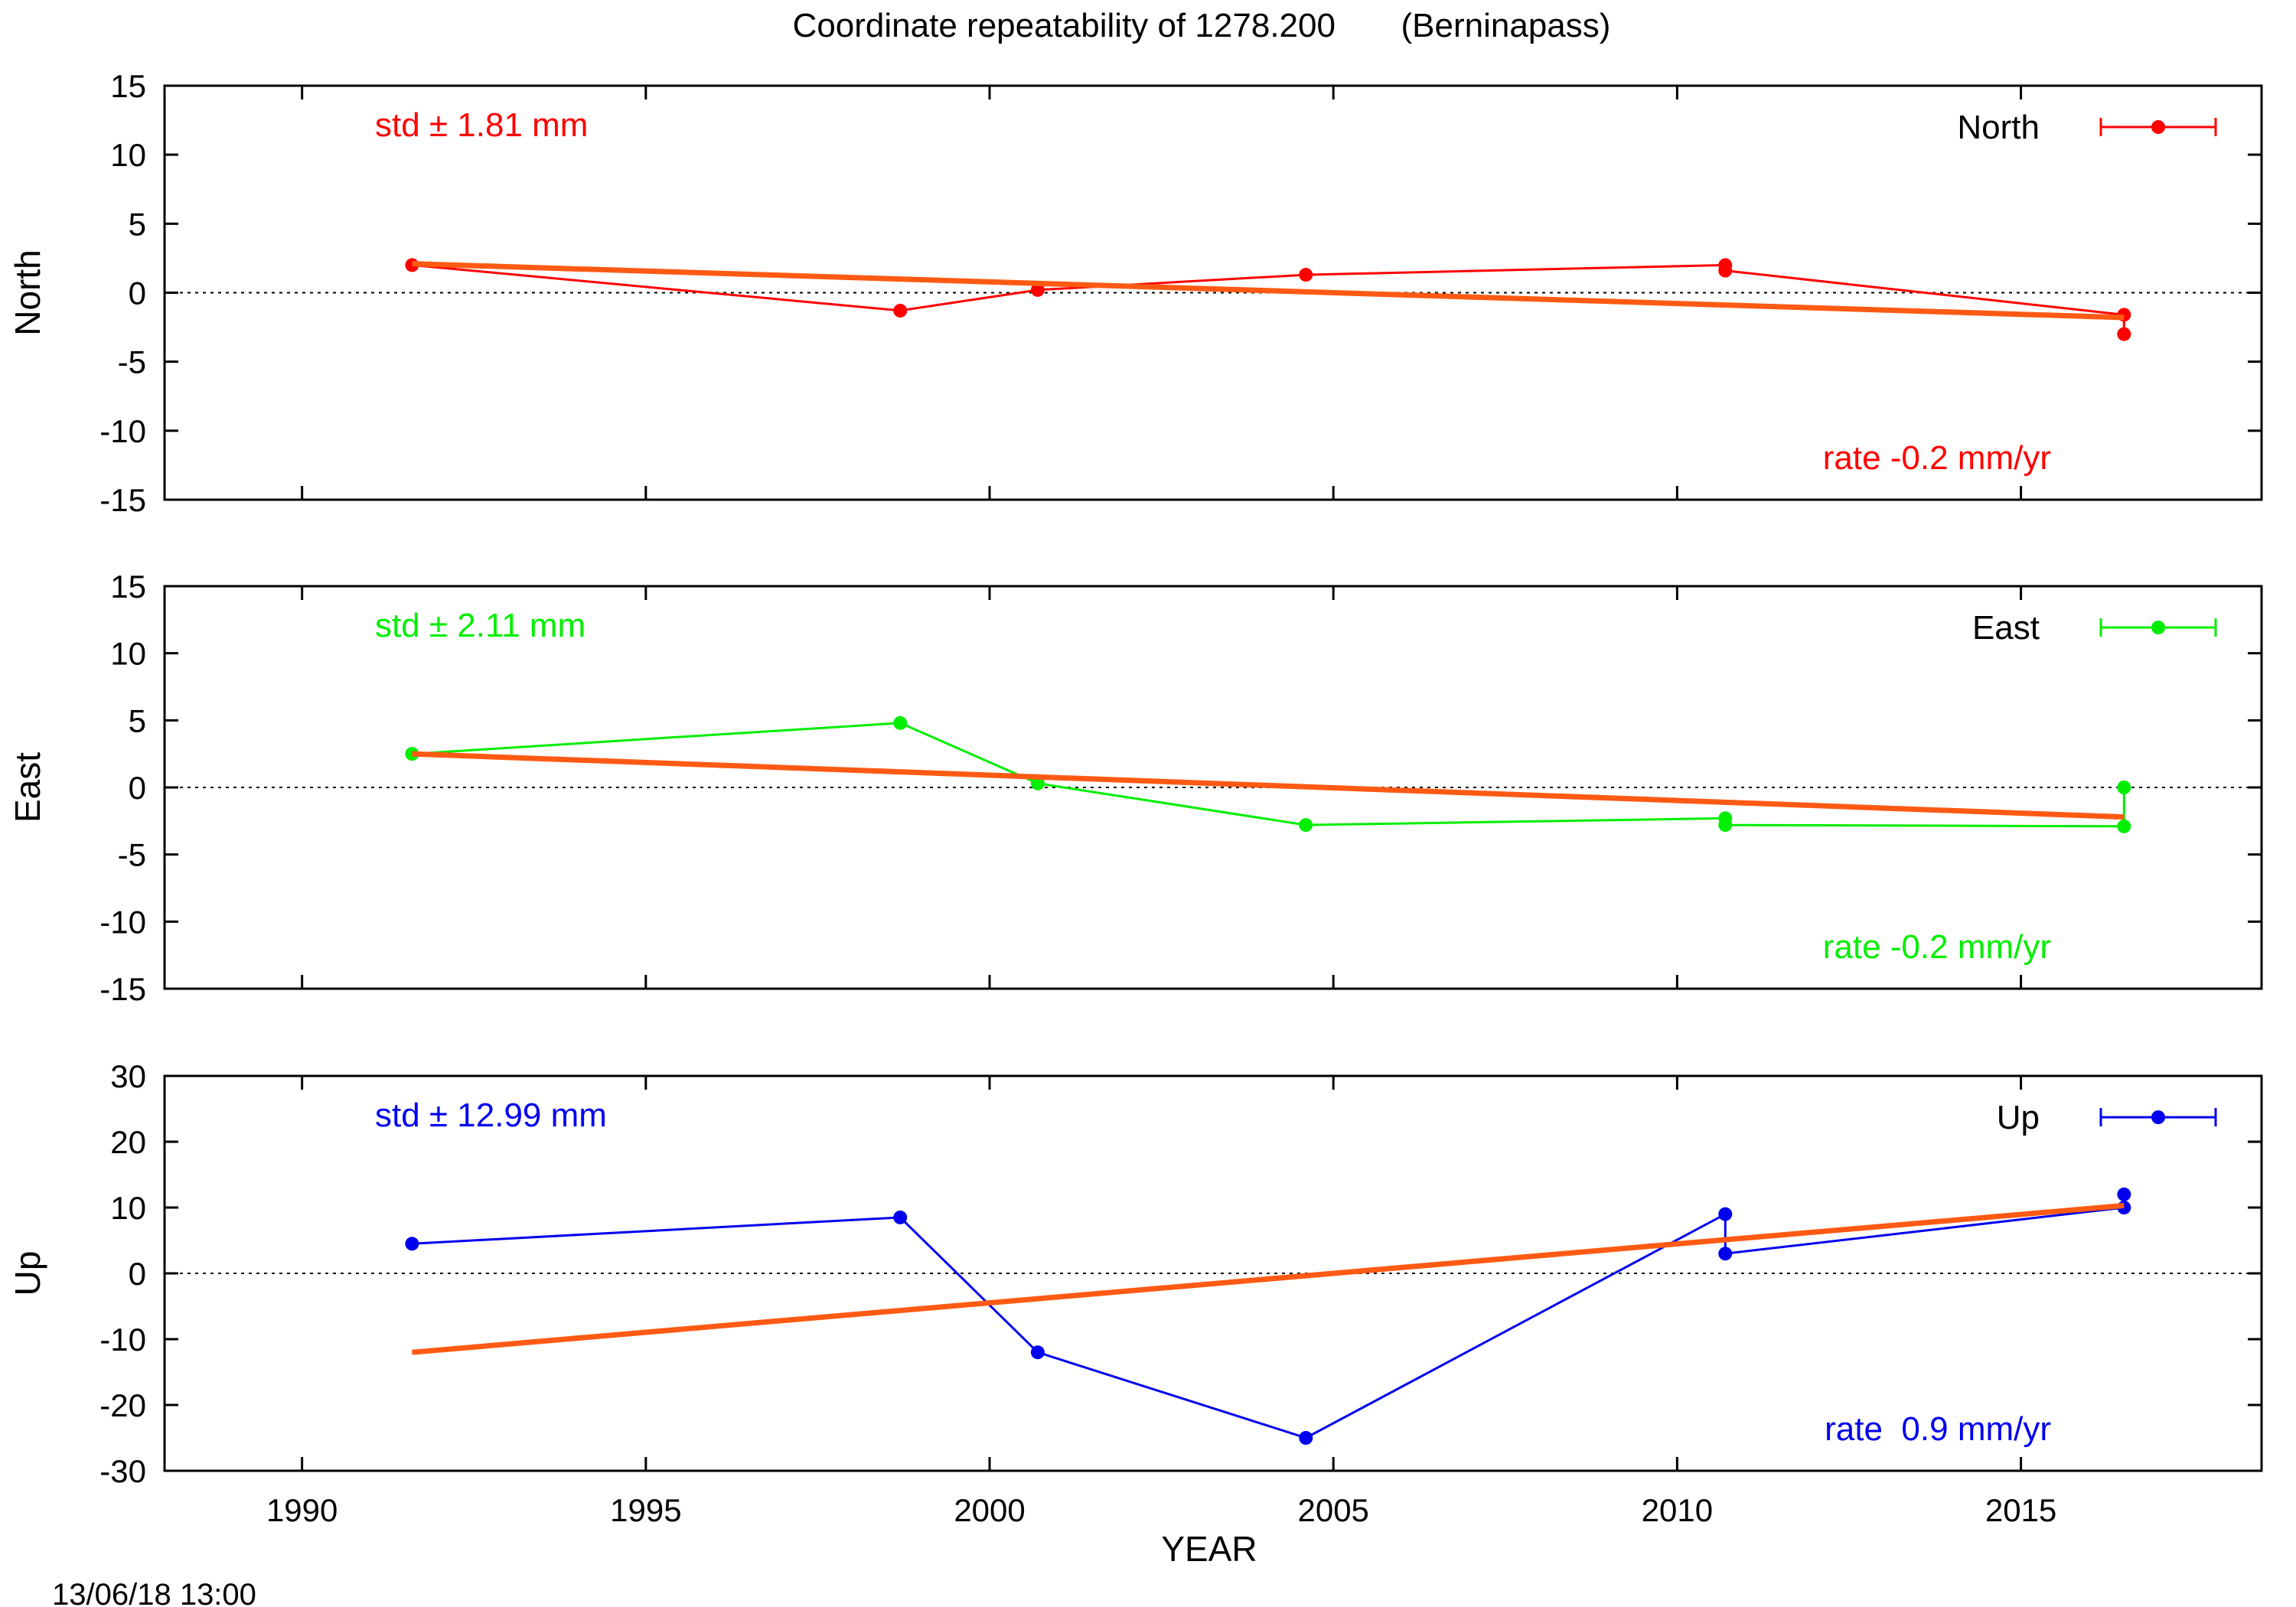 This screenshot has height=1607, width=2296. What do you see at coordinates (27, 292) in the screenshot?
I see `north-y-axis-label: North` at bounding box center [27, 292].